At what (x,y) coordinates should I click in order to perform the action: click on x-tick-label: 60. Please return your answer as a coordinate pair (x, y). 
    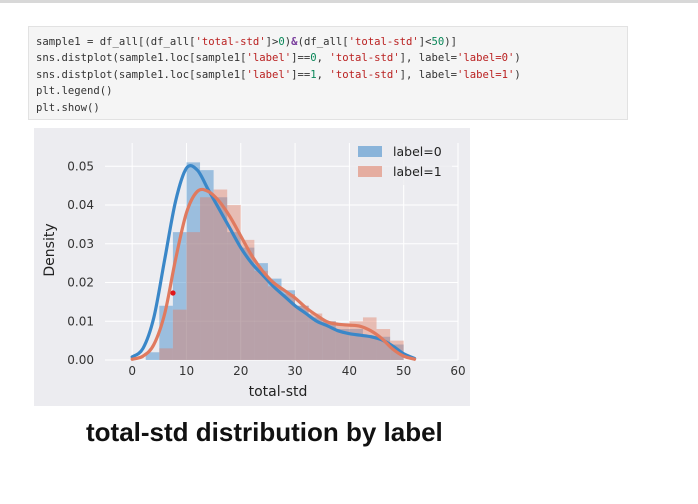
    Looking at the image, I should click on (457, 371).